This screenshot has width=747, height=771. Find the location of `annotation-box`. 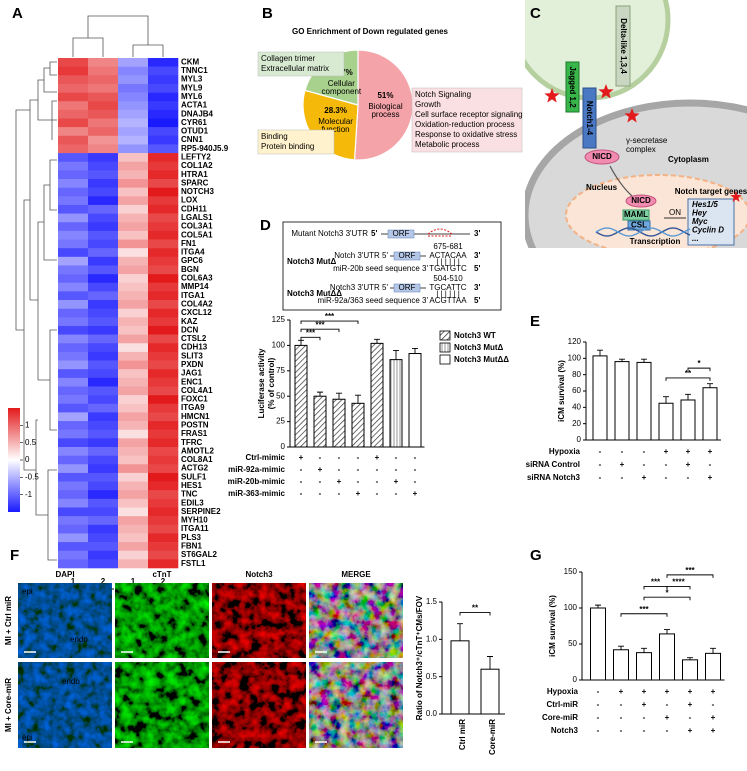

annotation-box is located at coordinates (467, 120).